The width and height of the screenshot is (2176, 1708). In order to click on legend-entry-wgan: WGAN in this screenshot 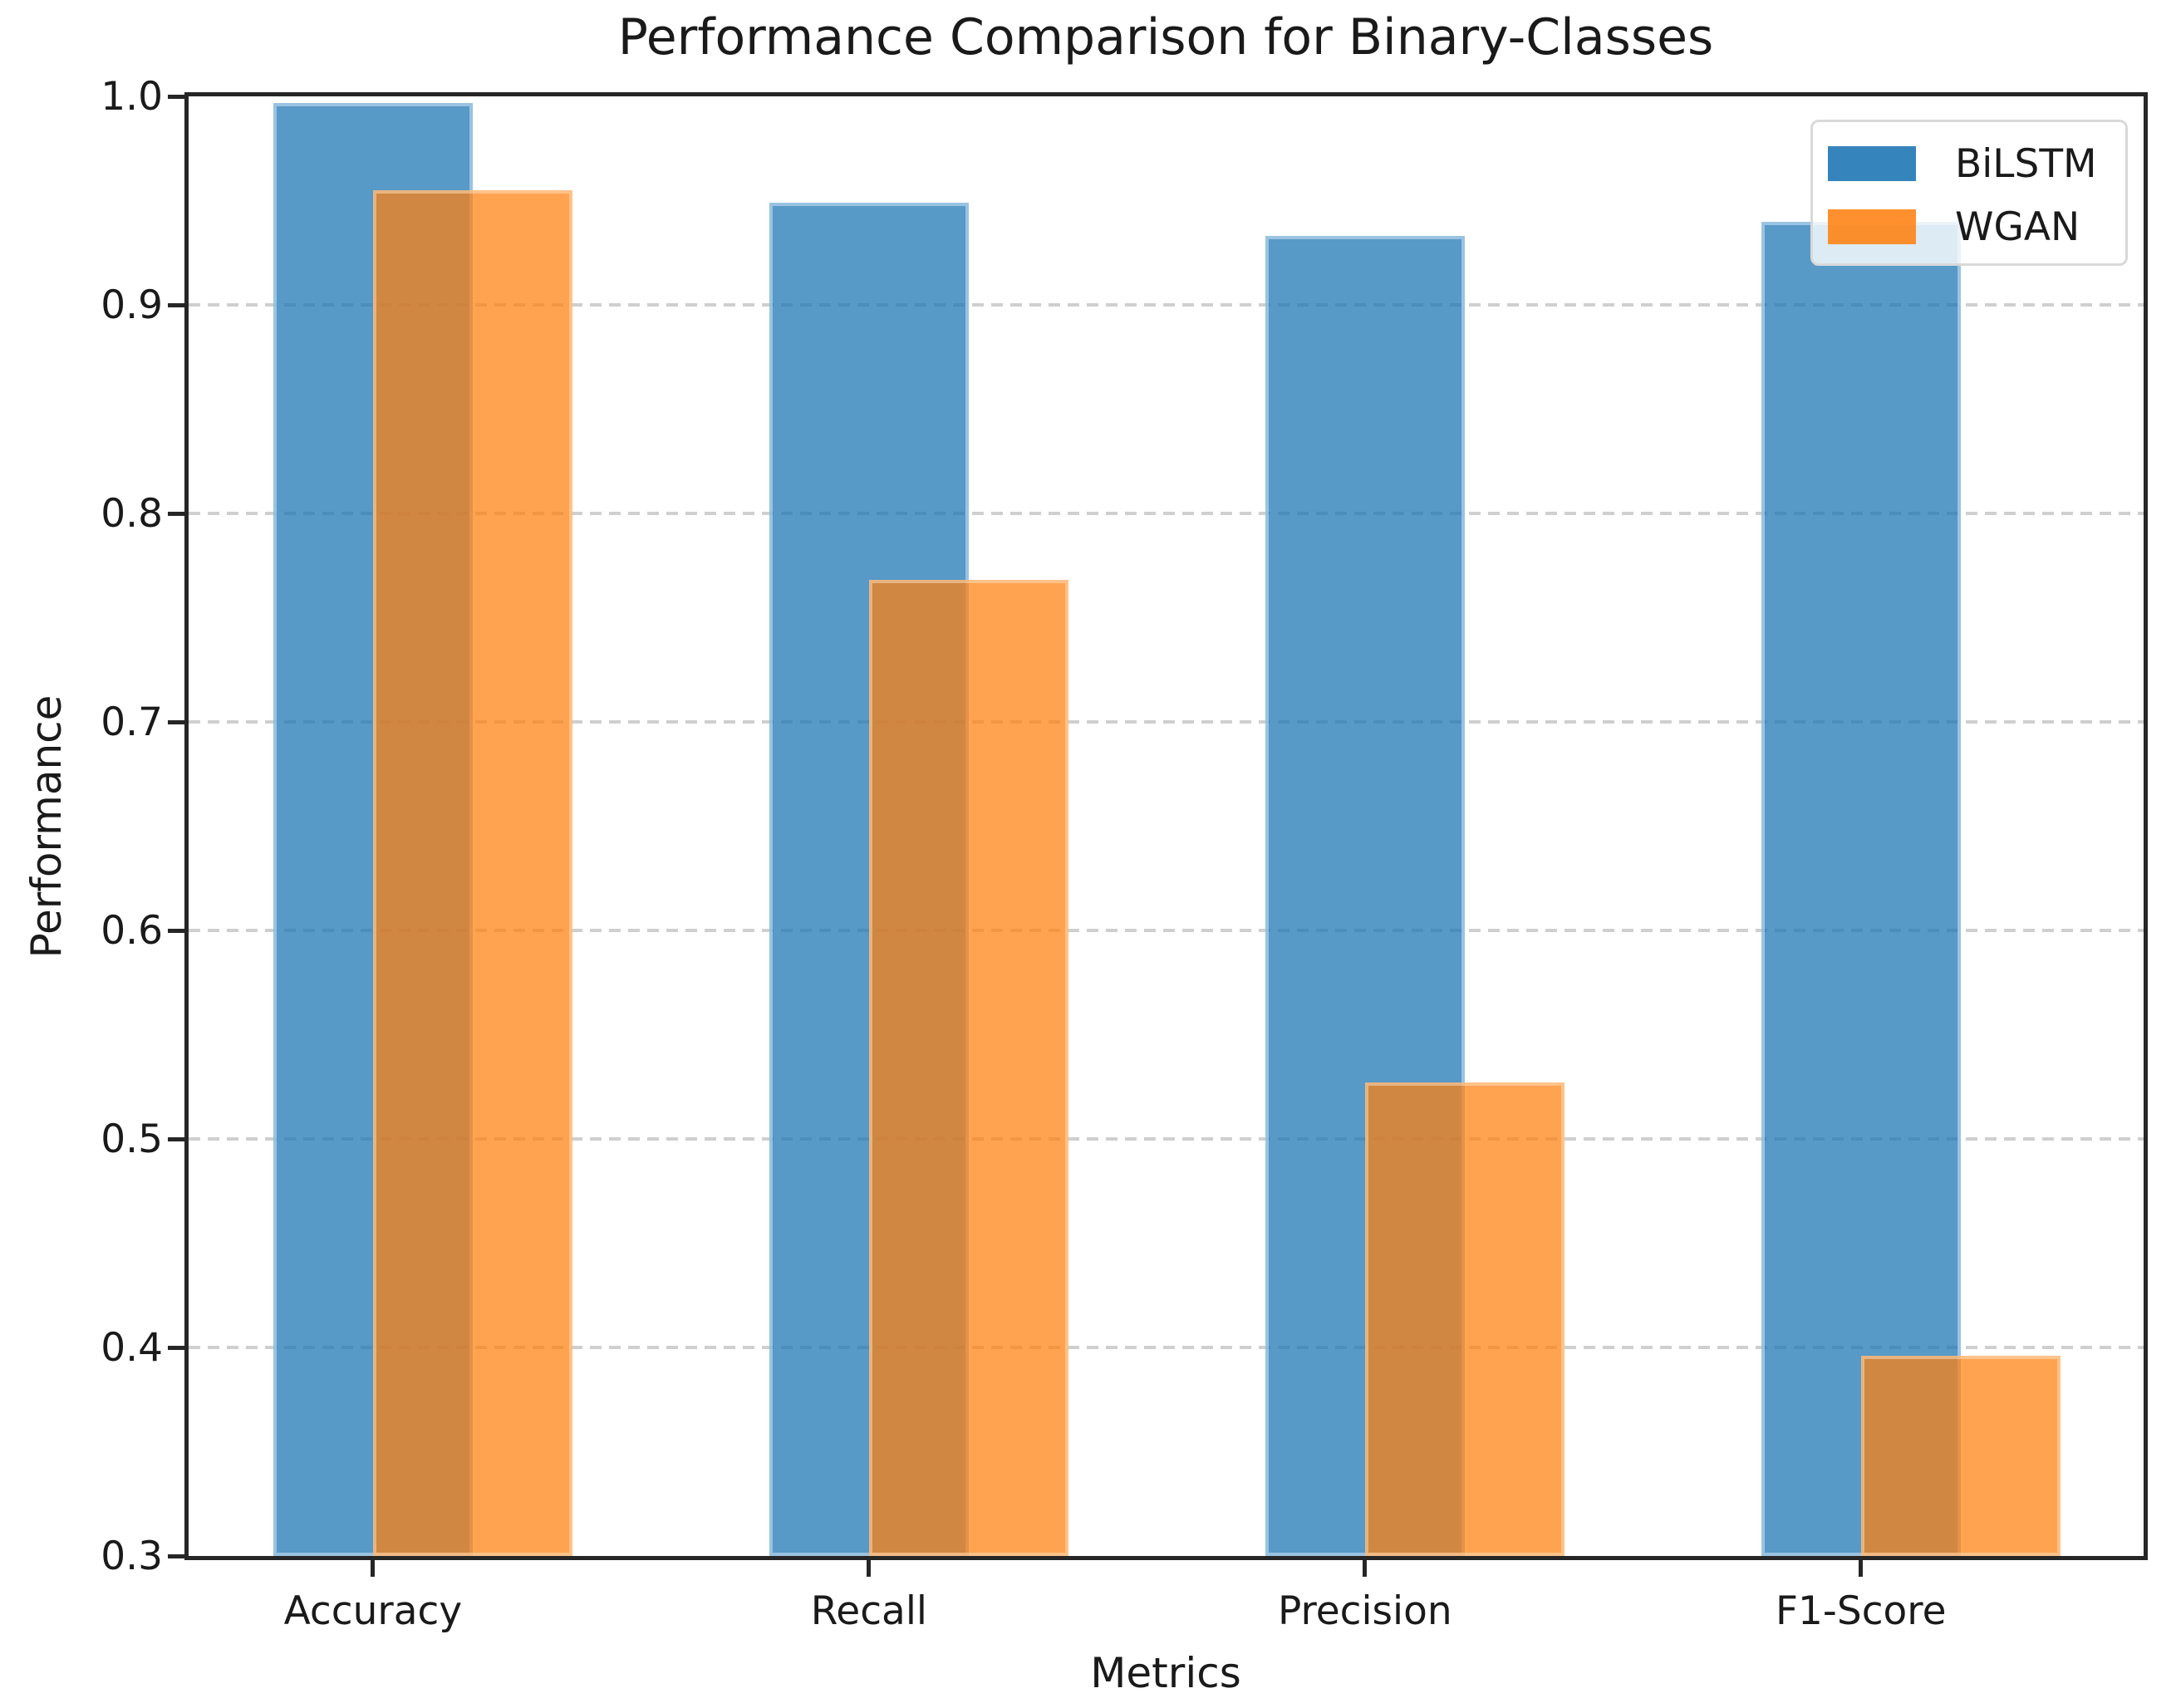, I will do `click(1976, 227)`.